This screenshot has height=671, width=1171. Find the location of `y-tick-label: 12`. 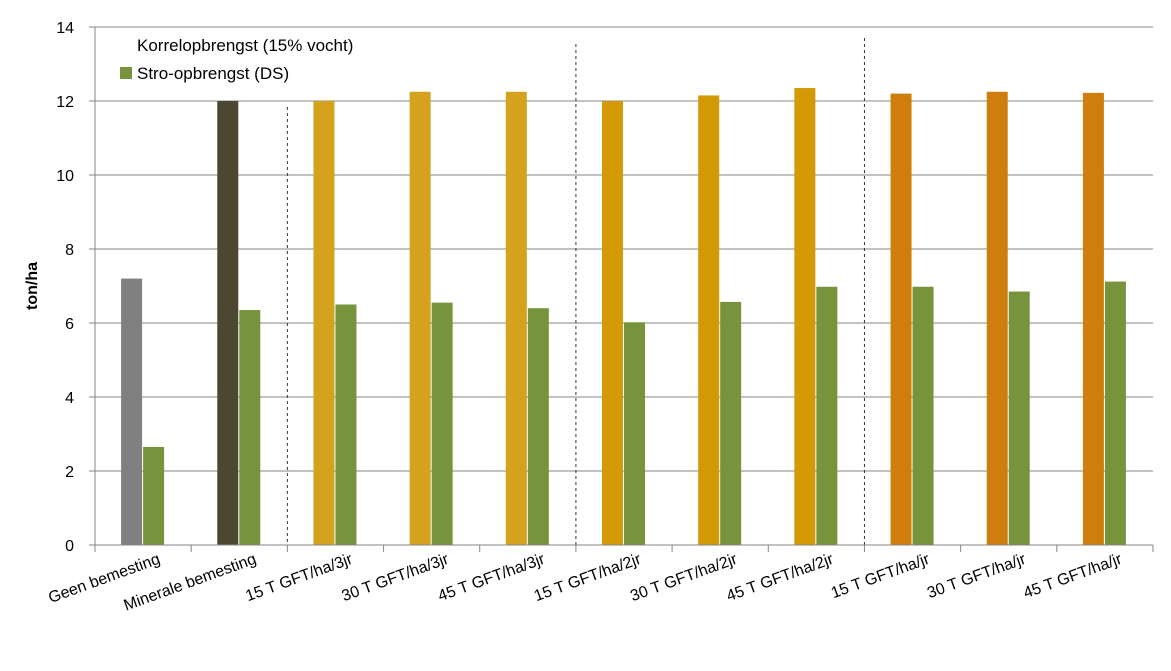

y-tick-label: 12 is located at coordinates (65, 102).